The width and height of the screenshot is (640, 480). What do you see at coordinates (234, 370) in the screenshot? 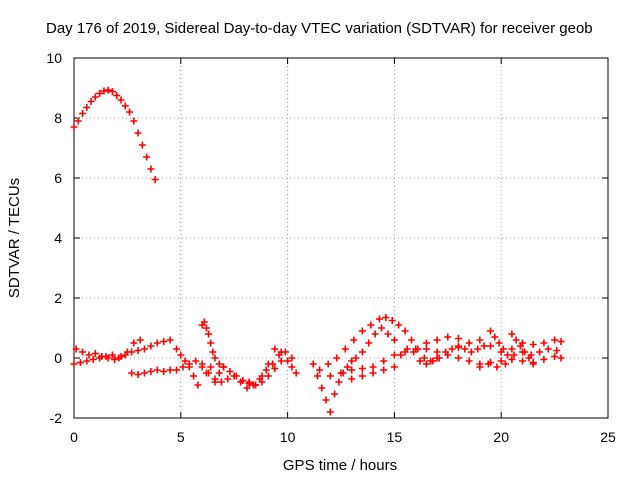
I see `series-sat-g` at bounding box center [234, 370].